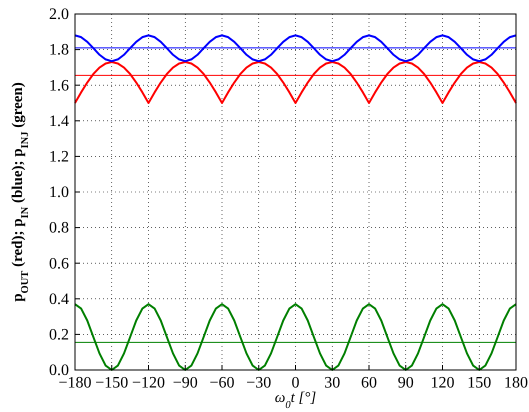 The width and height of the screenshot is (529, 412). What do you see at coordinates (59, 50) in the screenshot?
I see `y-tick-label: 1.8` at bounding box center [59, 50].